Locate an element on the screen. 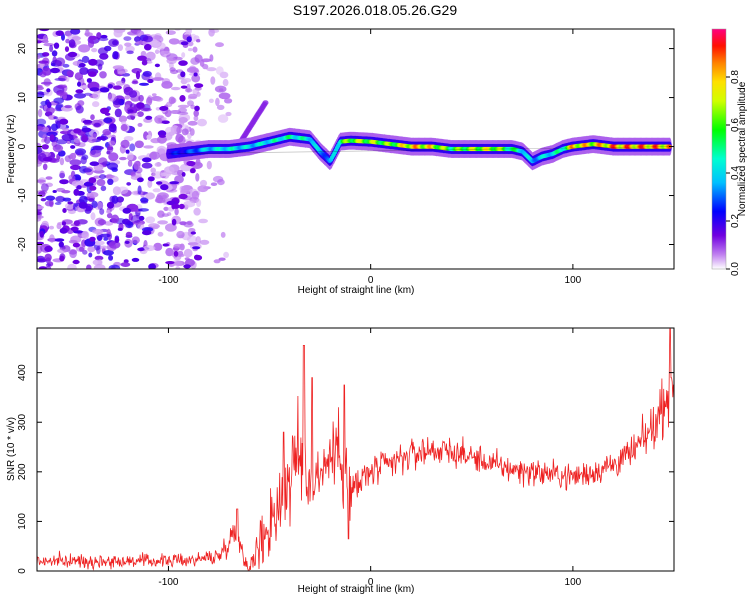  y-tick-label: 0 is located at coordinates (22, 146).